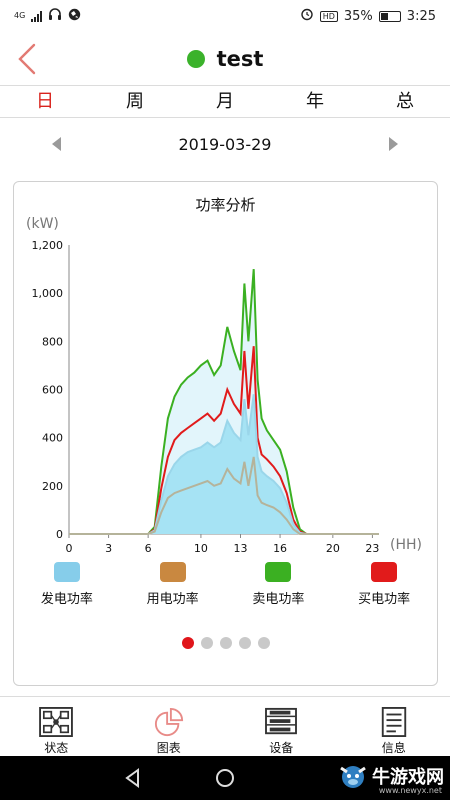 The width and height of the screenshot is (450, 800). What do you see at coordinates (393, 748) in the screenshot?
I see `nav-label: 信息` at bounding box center [393, 748].